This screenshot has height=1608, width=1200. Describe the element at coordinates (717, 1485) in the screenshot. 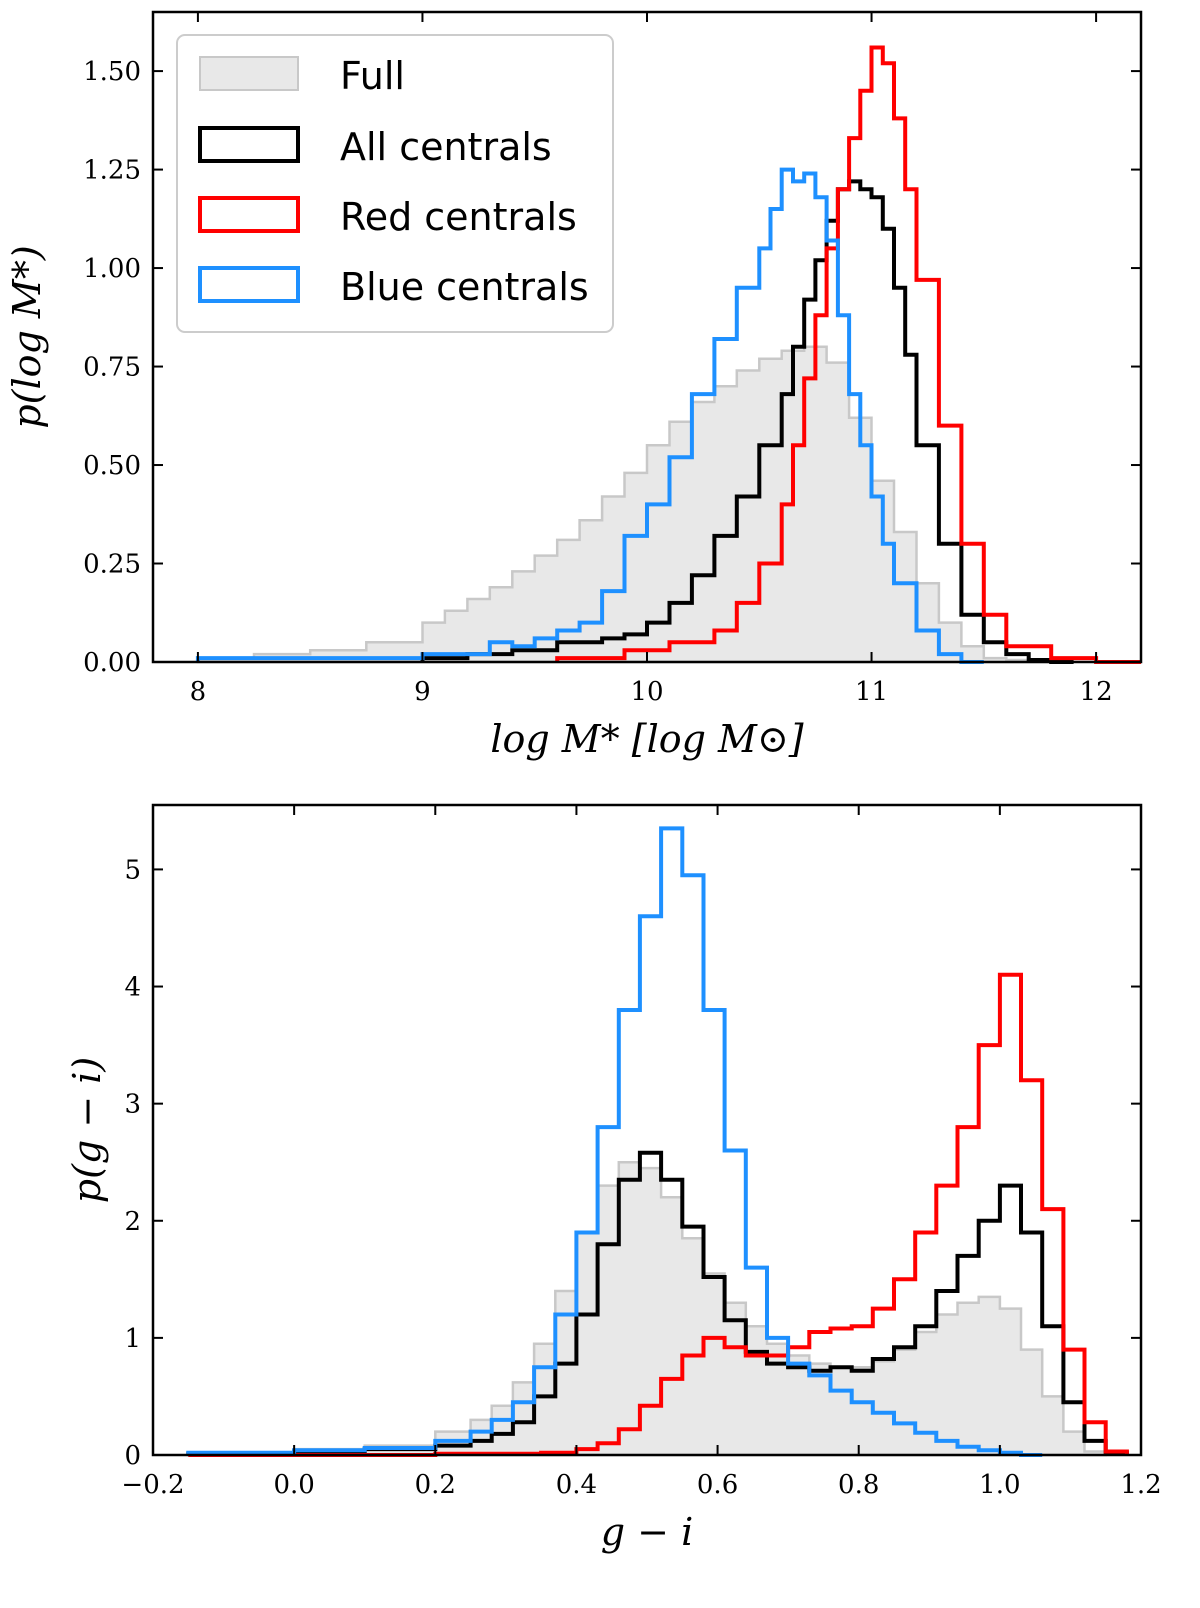

I see `x-tick-label: 0.6` at that location.